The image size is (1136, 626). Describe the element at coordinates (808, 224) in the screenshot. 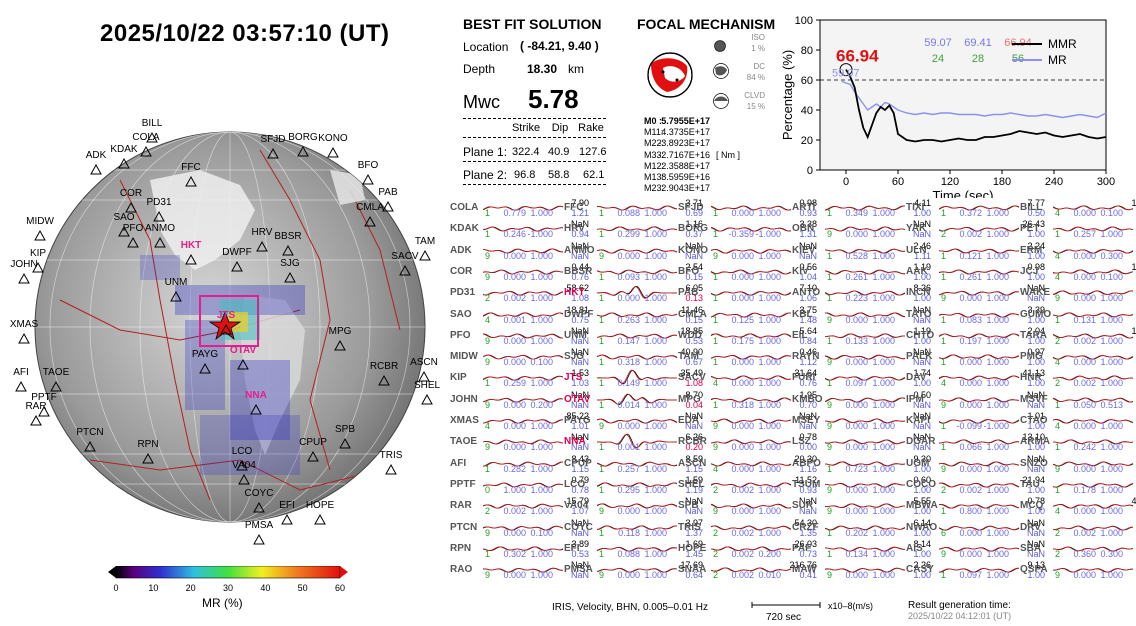

I see `amplitude: 3.38` at that location.